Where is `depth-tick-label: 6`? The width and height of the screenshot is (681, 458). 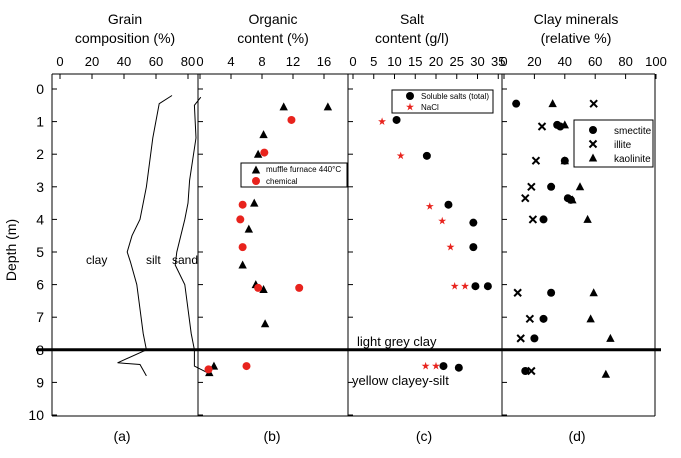
depth-tick-label: 6 is located at coordinates (40, 285).